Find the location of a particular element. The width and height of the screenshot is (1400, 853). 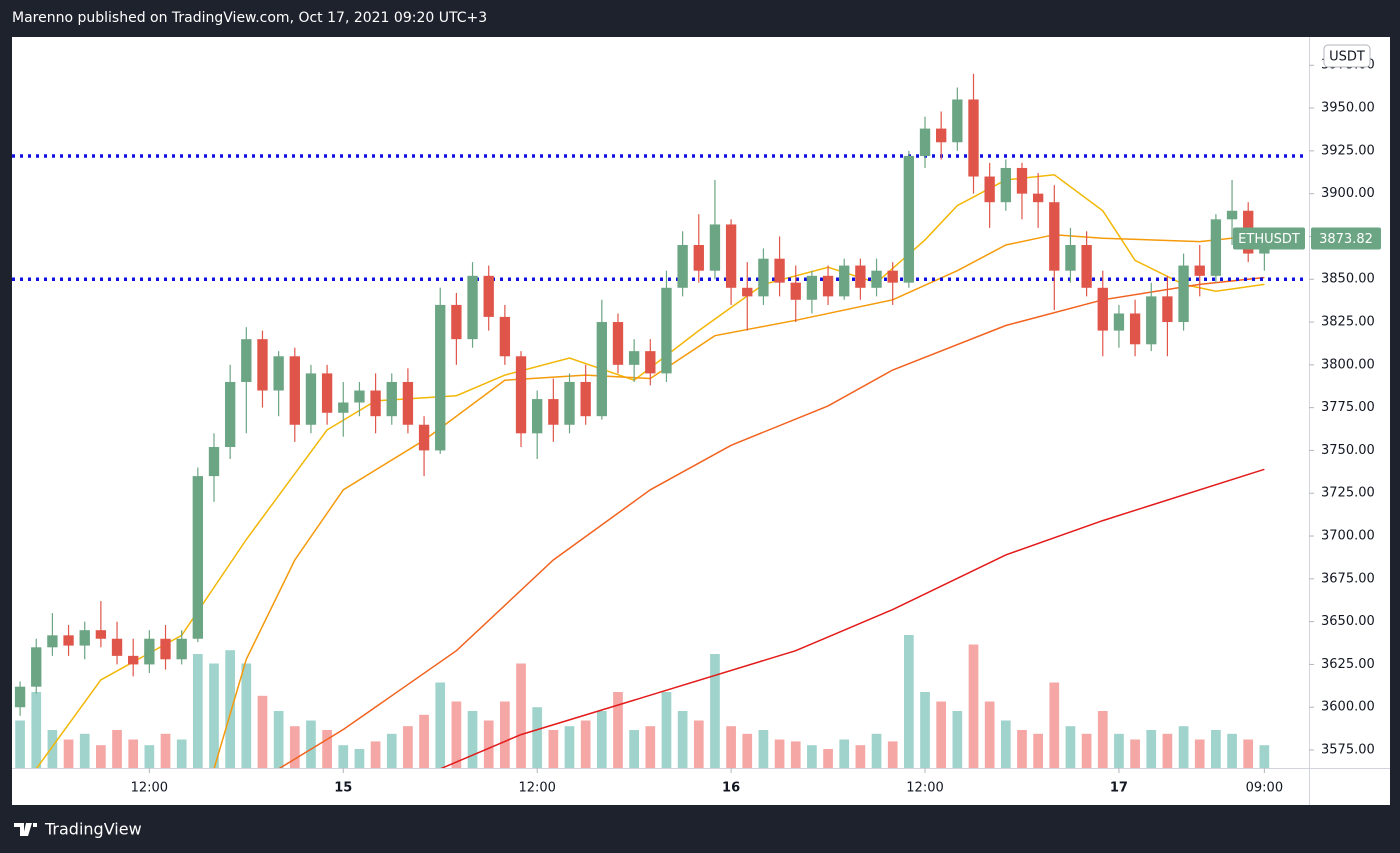

last-price-label: 3873.82 is located at coordinates (1346, 239).